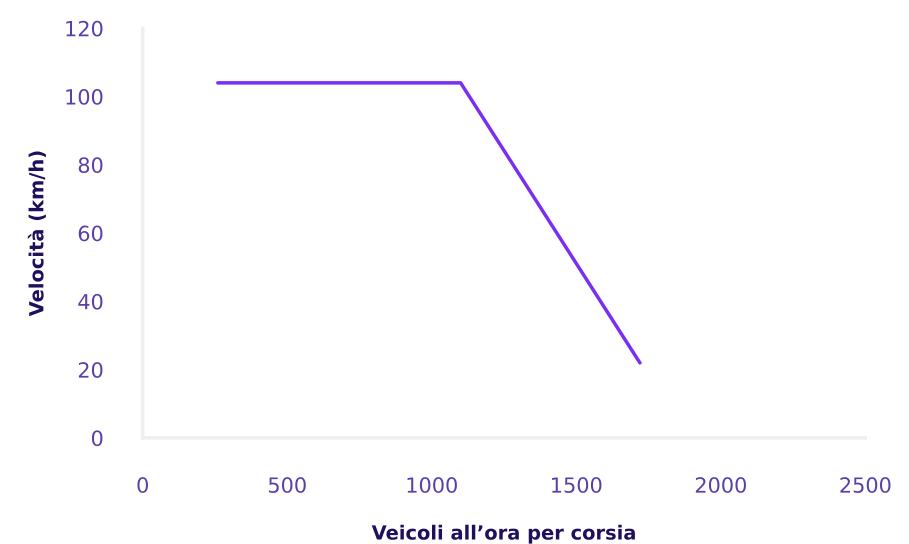 The image size is (909, 544). Describe the element at coordinates (90, 370) in the screenshot. I see `y-tick-label: 20` at that location.